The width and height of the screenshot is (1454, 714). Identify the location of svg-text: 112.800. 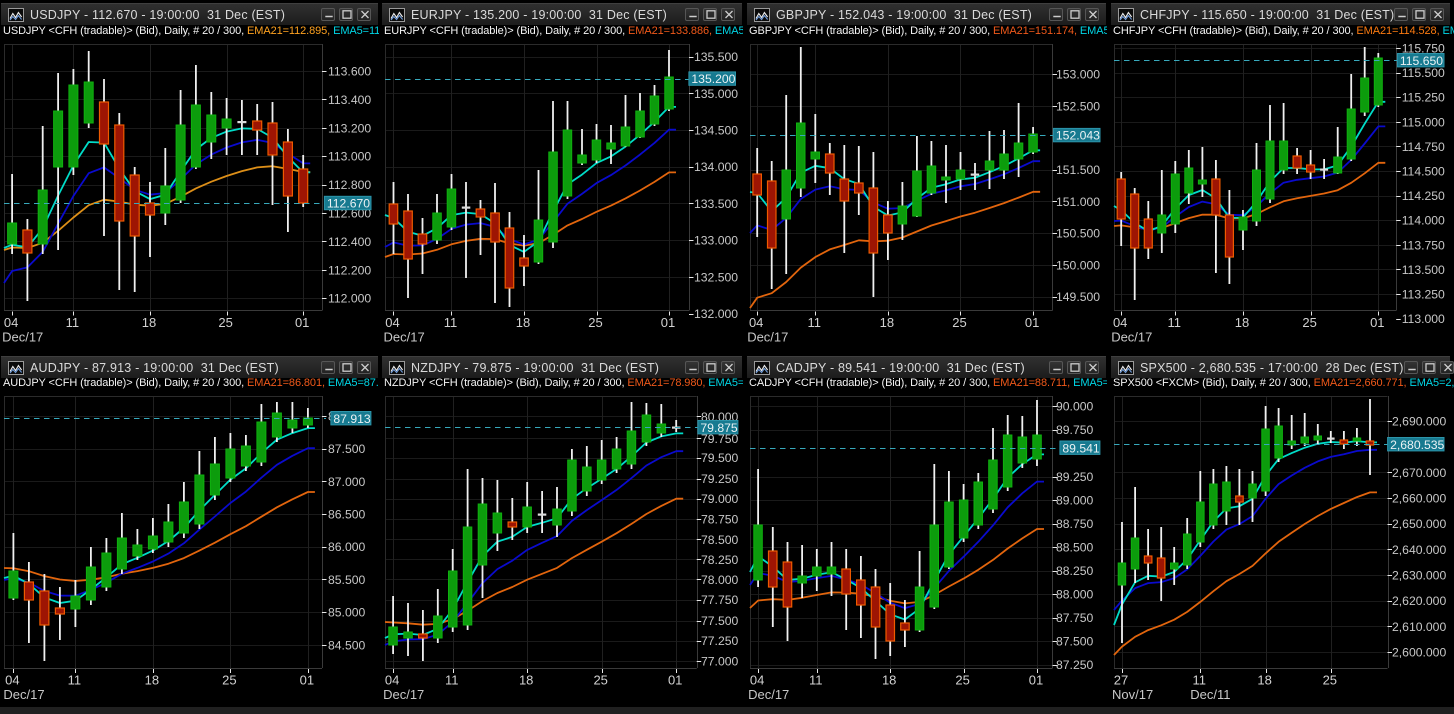
(349, 185).